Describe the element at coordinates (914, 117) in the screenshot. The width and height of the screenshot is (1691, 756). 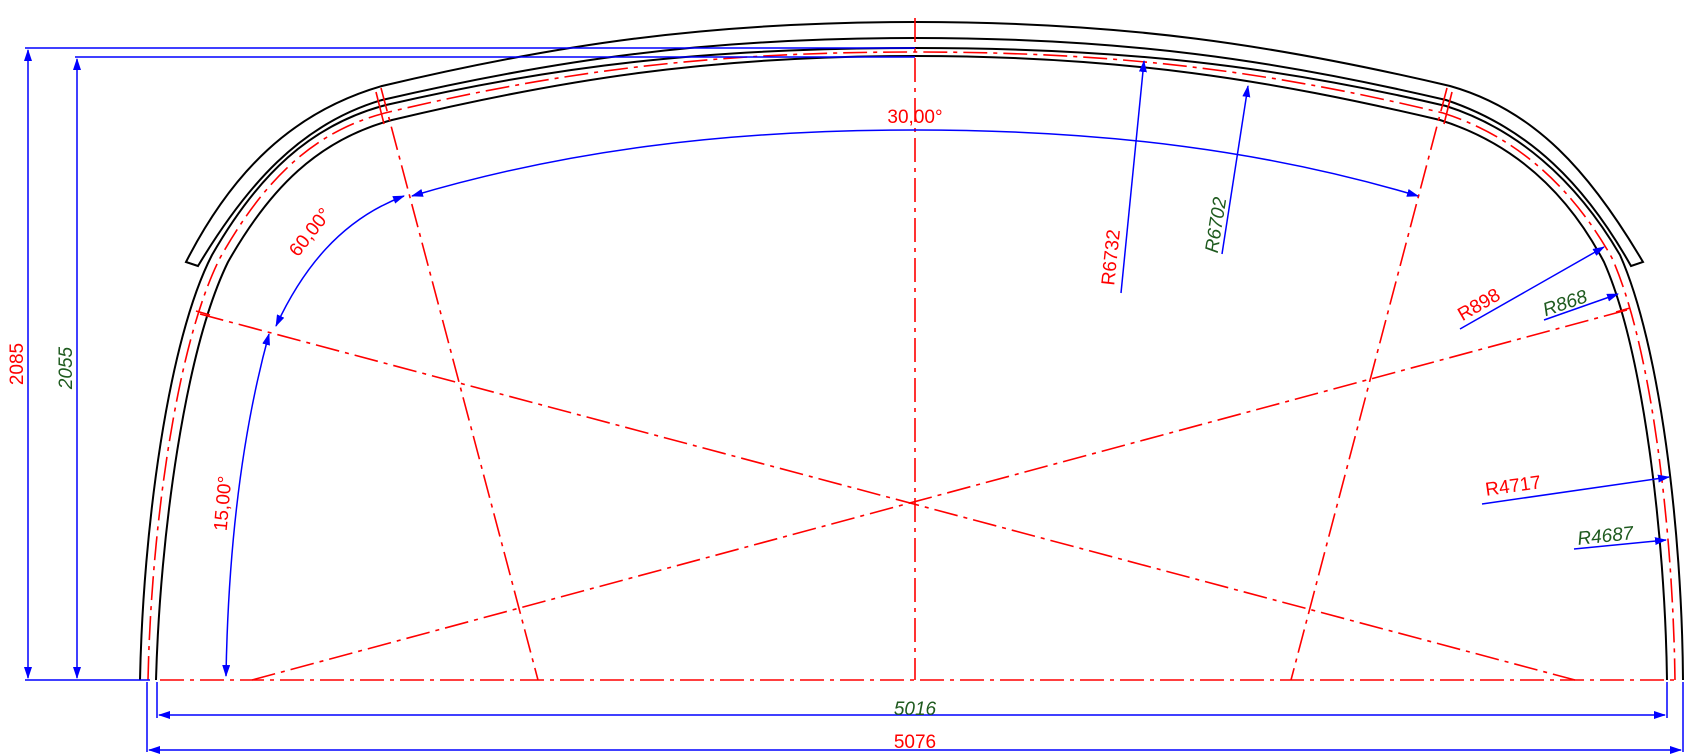
I see `angle-top-label: 30,00°` at that location.